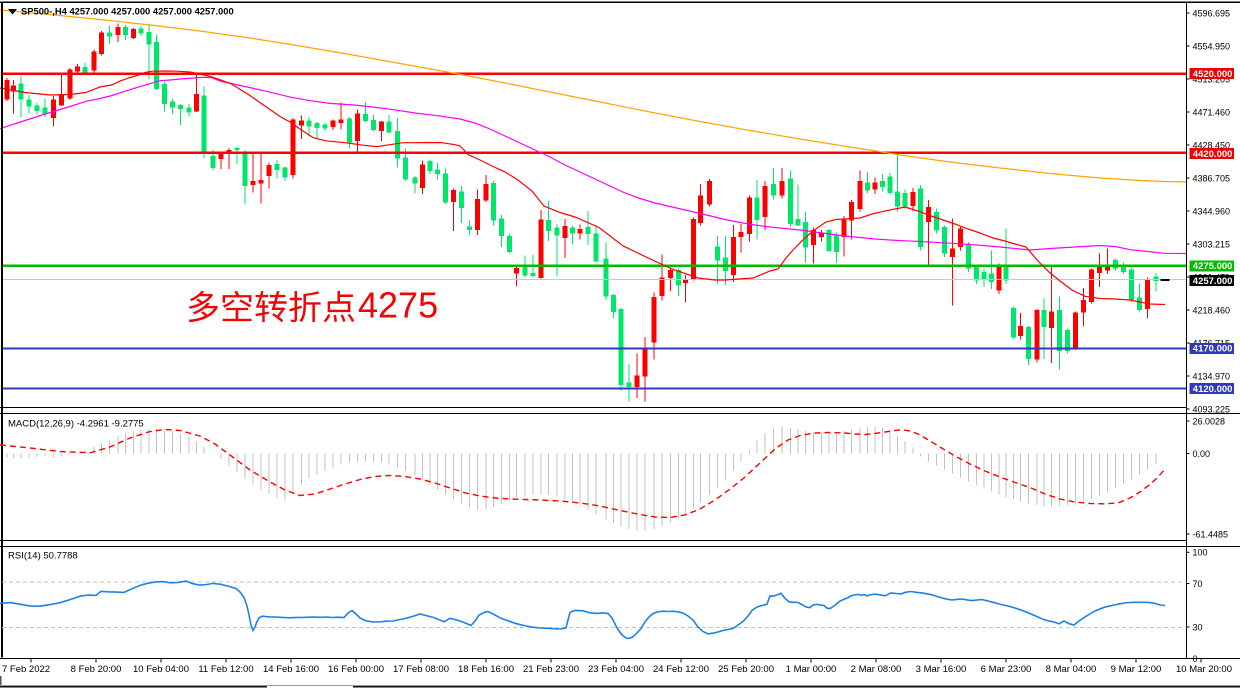  Describe the element at coordinates (811, 669) in the screenshot. I see `svg-text: 1 Mar 00:00` at that location.